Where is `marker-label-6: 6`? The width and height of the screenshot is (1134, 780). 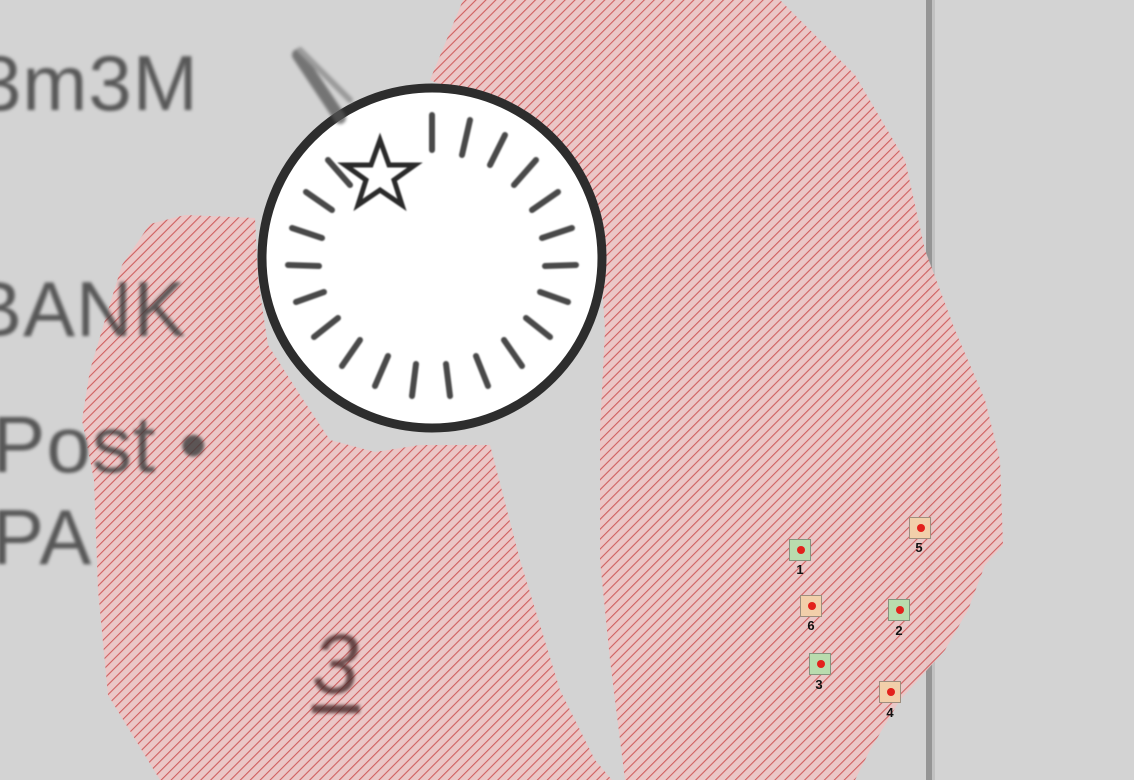 marker-label-6: 6 is located at coordinates (811, 625).